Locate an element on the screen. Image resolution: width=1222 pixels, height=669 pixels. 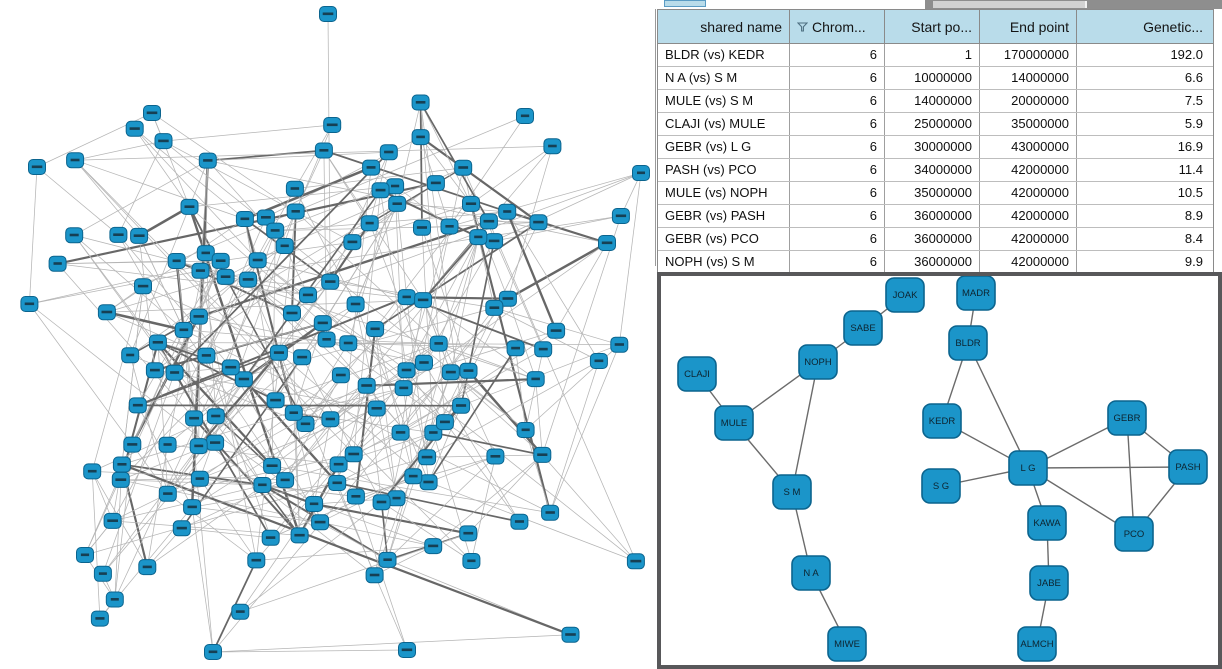
network-node-na: N A is located at coordinates (811, 573).